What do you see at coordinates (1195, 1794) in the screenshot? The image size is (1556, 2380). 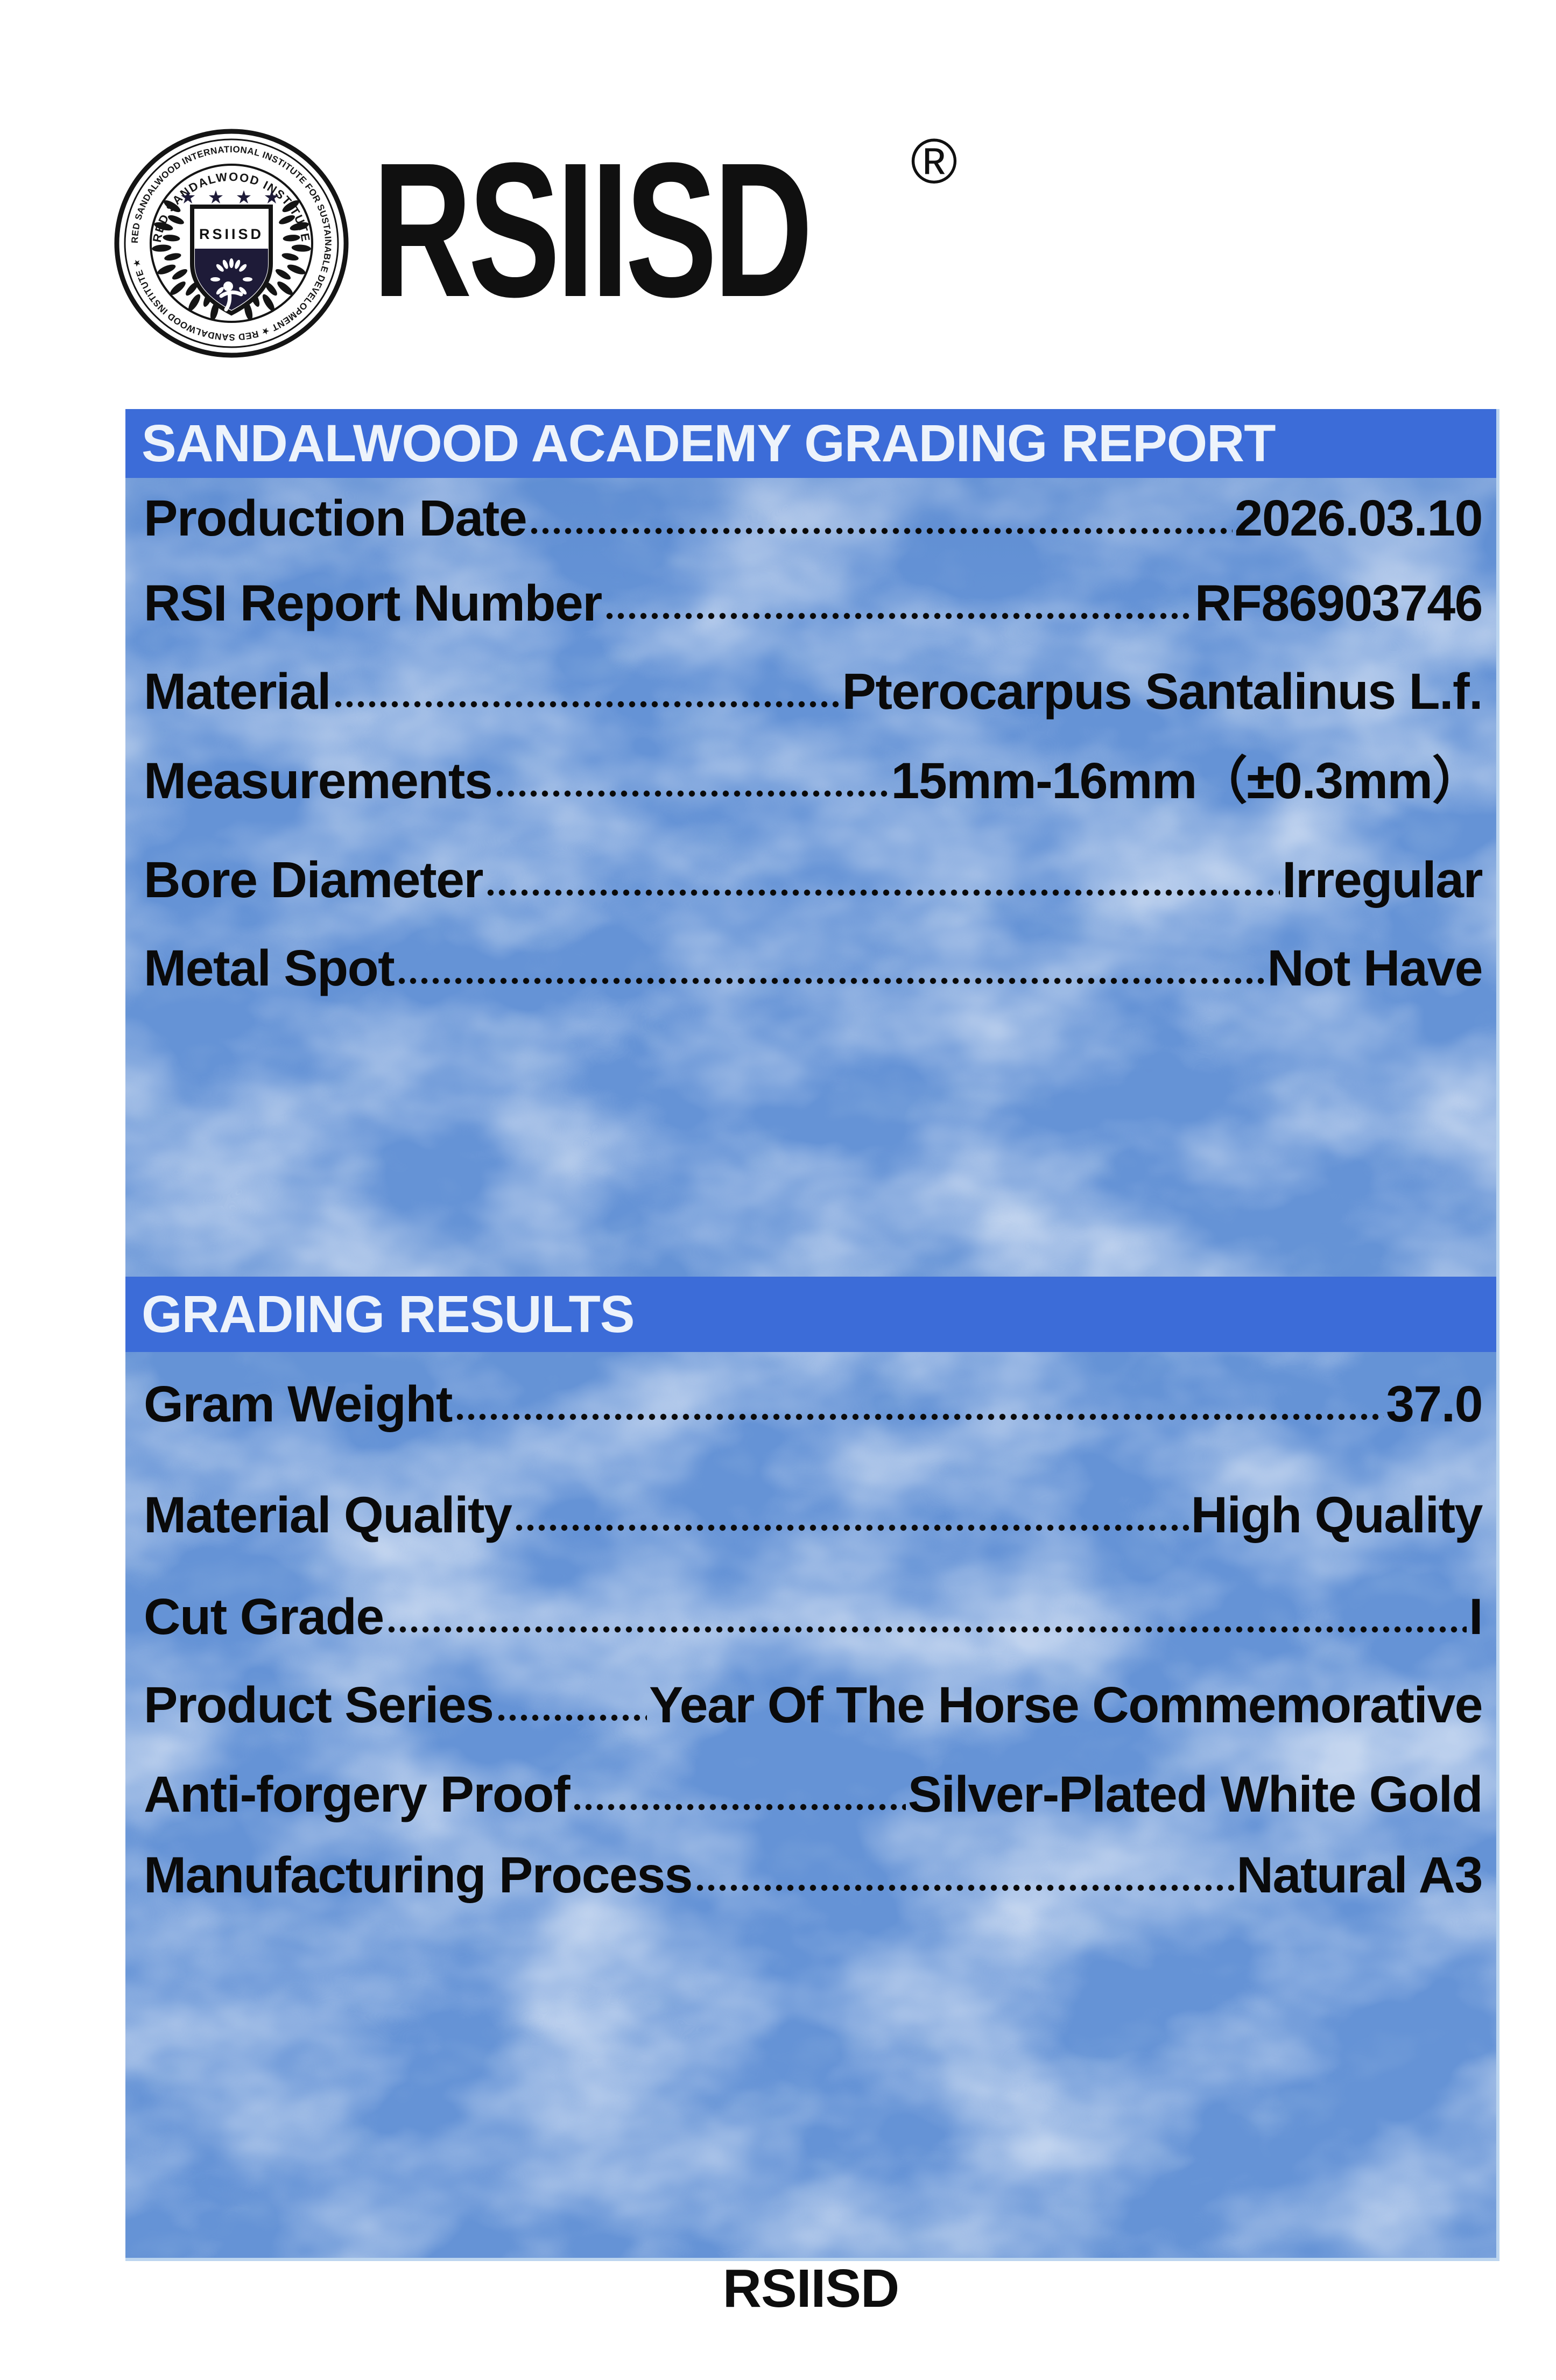 I see `field-value: Silver-Plated White Gold` at bounding box center [1195, 1794].